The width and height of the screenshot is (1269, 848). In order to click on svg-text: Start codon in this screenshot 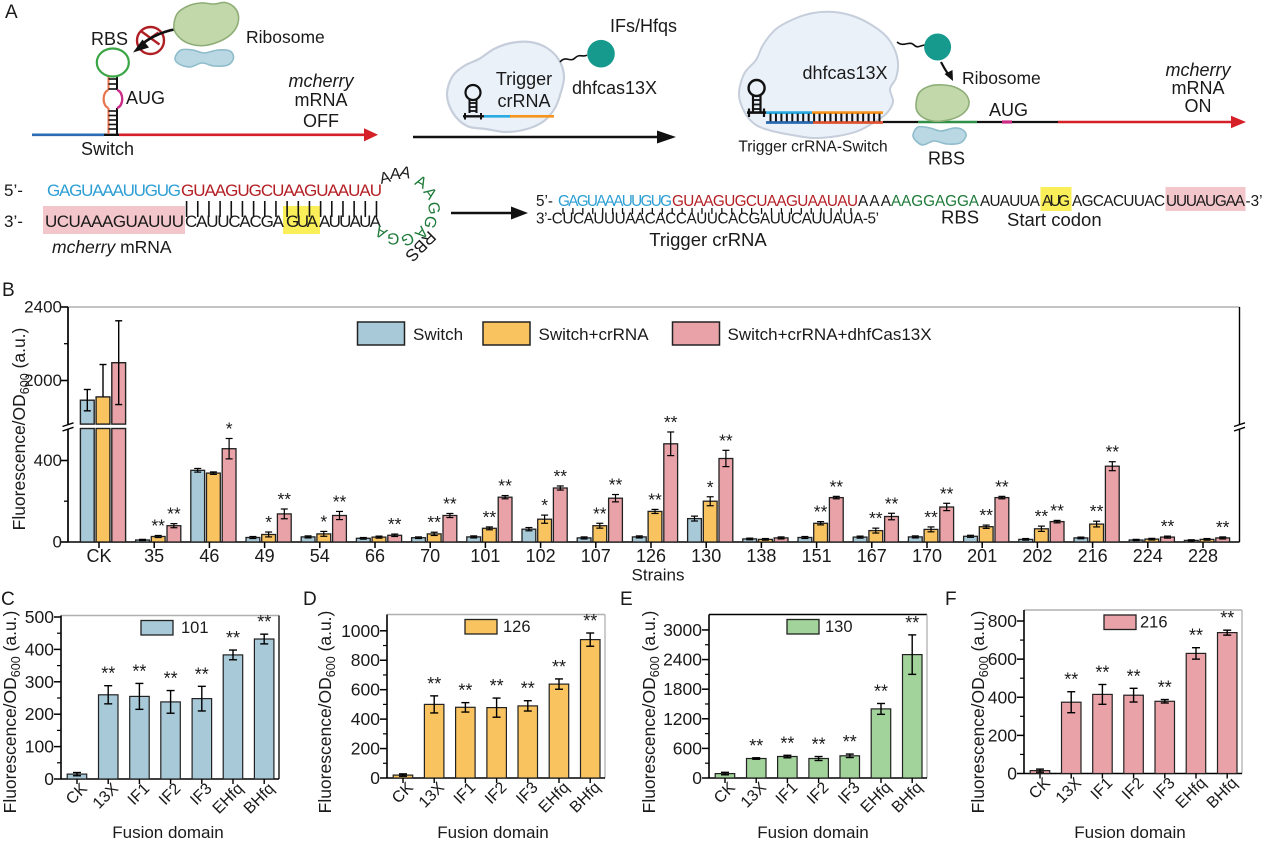, I will do `click(1054, 219)`.